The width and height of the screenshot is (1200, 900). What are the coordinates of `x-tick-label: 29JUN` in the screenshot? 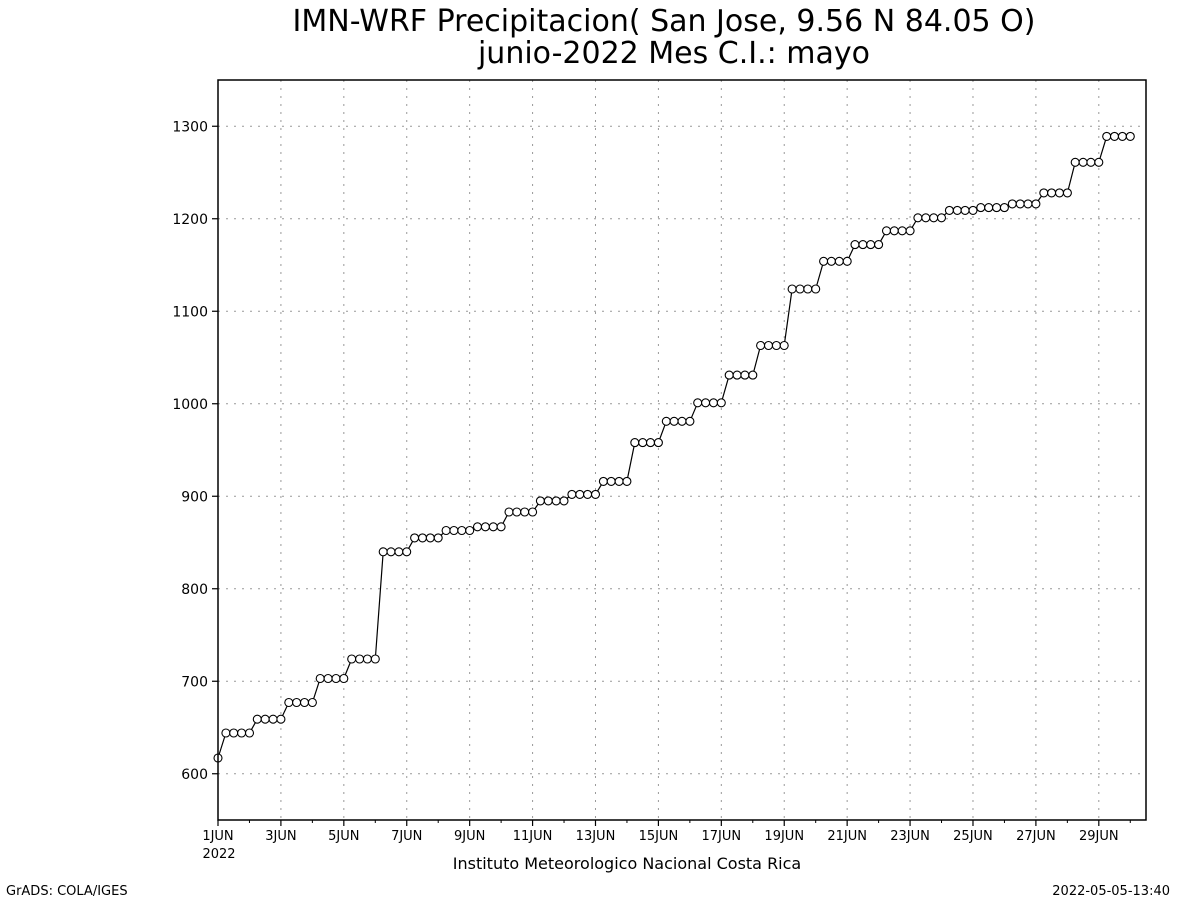 It's located at (1099, 836).